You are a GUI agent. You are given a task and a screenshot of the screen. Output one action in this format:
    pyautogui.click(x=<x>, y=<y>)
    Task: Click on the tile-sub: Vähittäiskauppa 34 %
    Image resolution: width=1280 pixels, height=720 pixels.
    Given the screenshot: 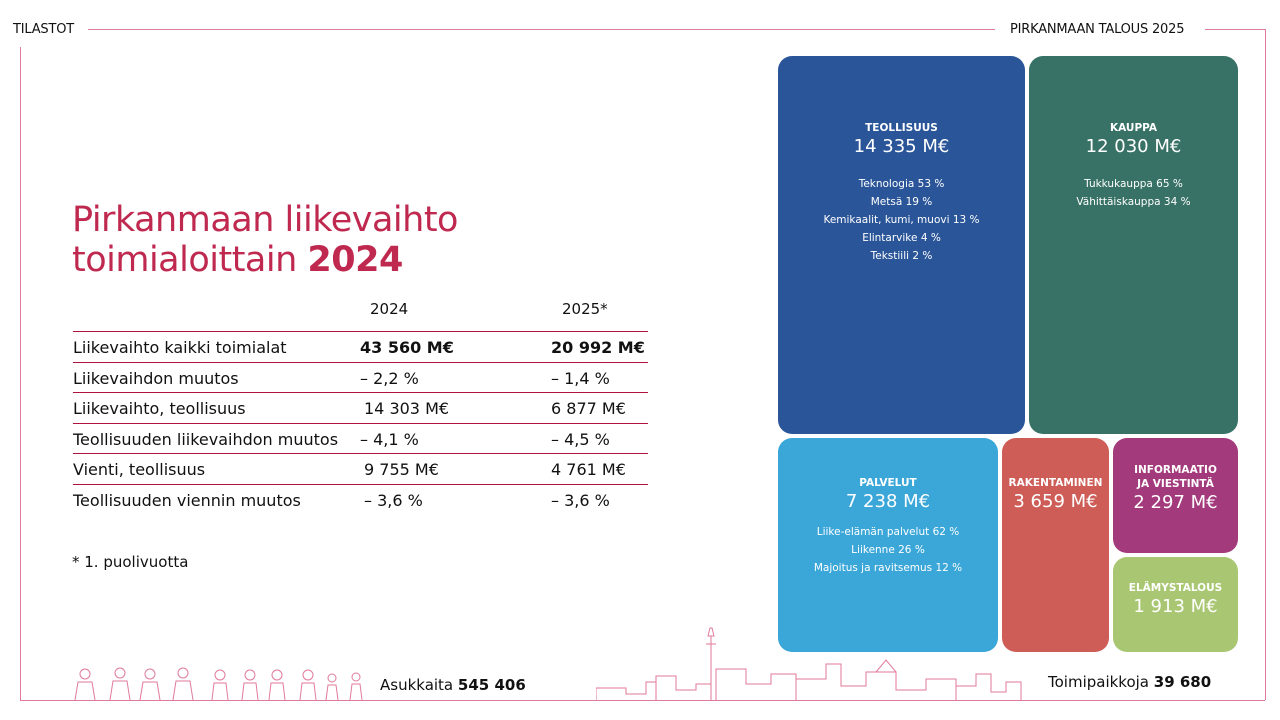 What is the action you would take?
    pyautogui.click(x=1133, y=202)
    